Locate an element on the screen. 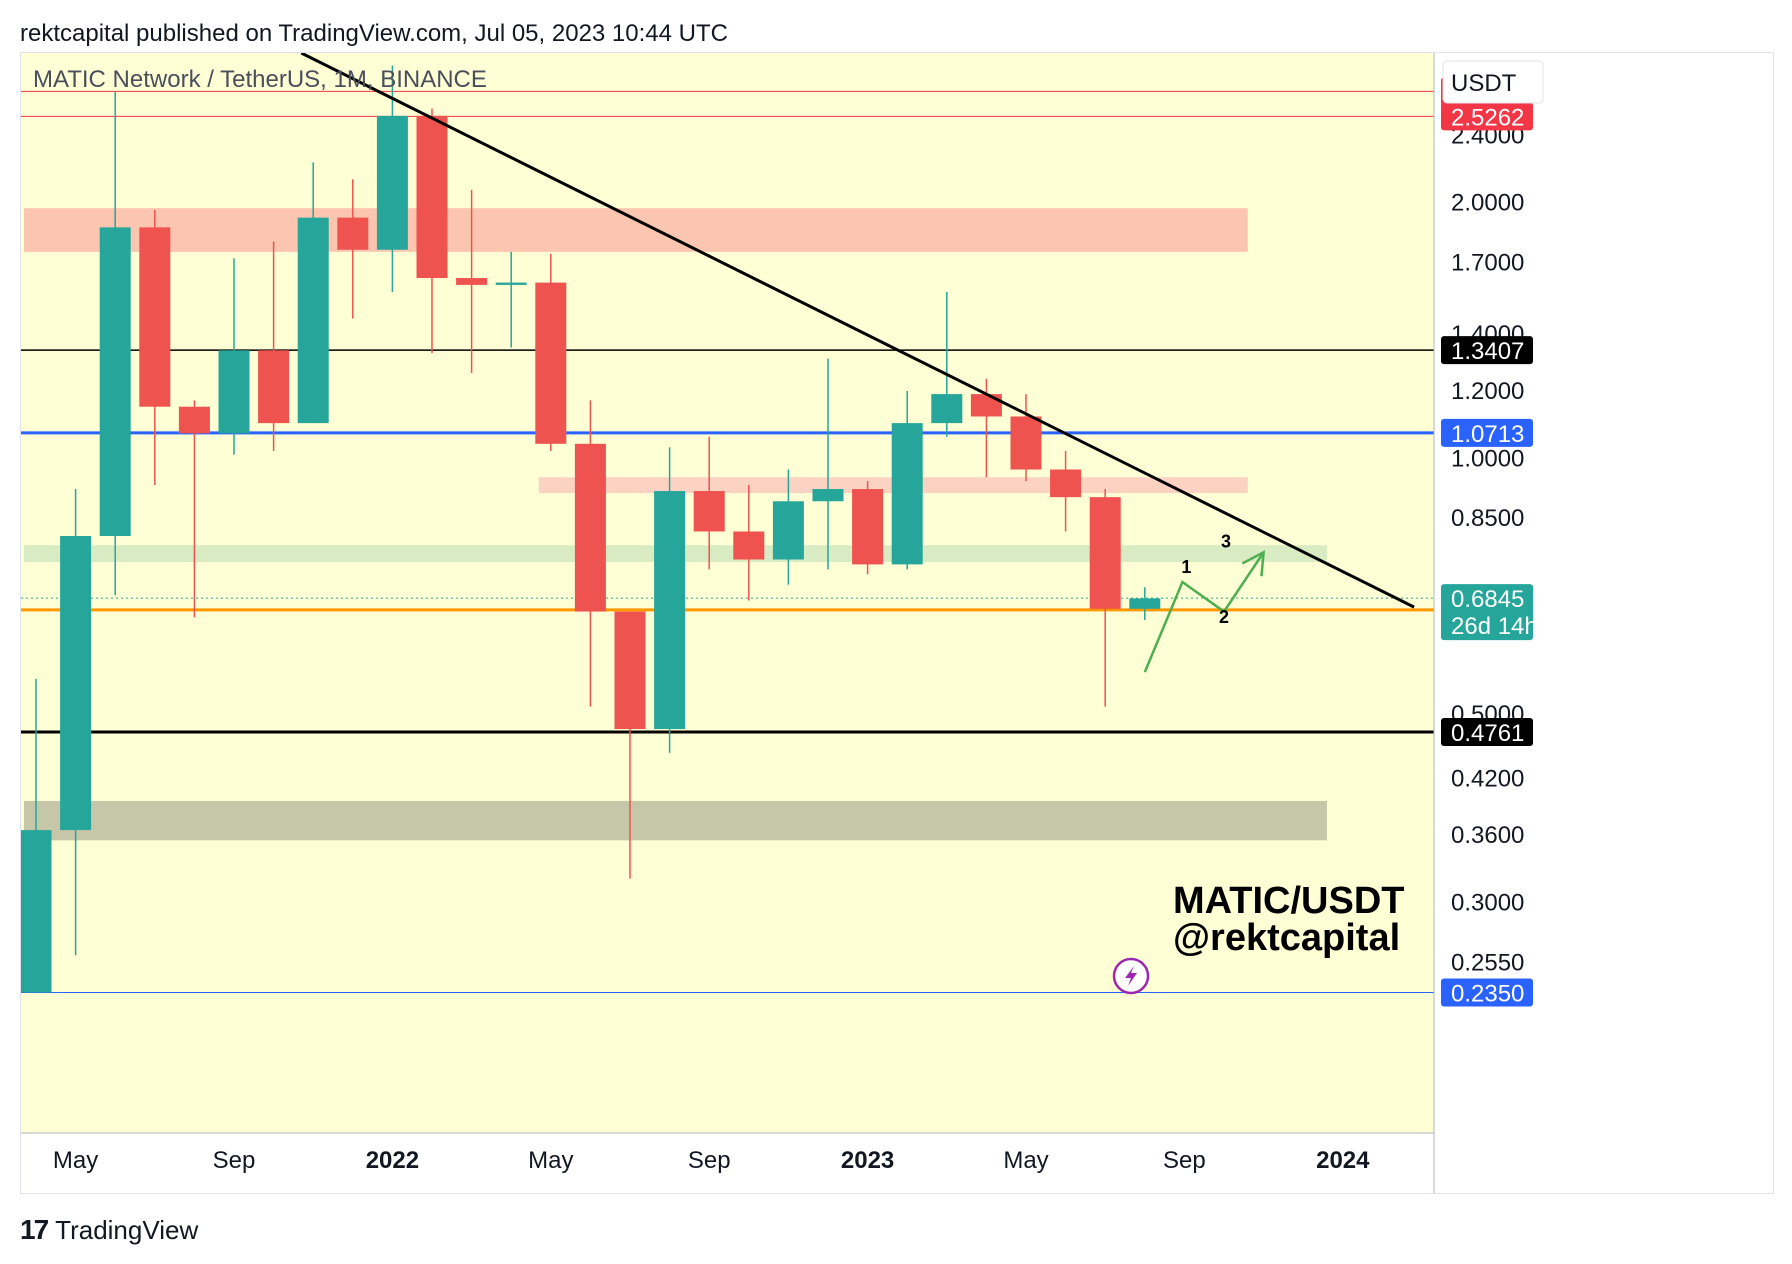 Image resolution: width=1792 pixels, height=1264 pixels. level-tag-label: 0.4761 is located at coordinates (1487, 733).